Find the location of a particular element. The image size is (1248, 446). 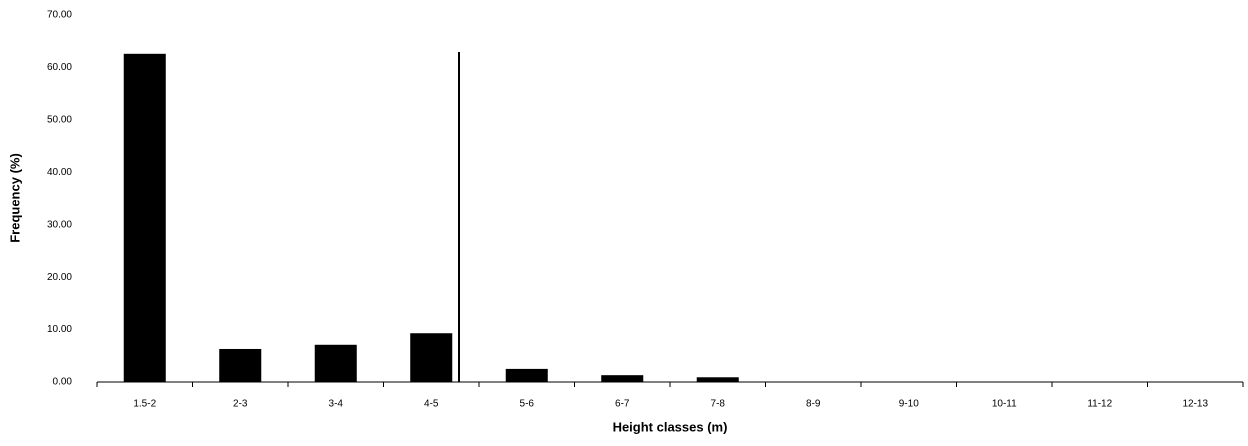

x-tick-label: 6-7 is located at coordinates (622, 404).